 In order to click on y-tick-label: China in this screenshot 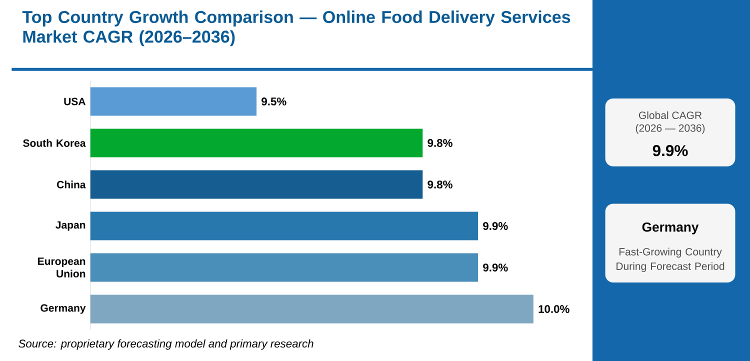, I will do `click(71, 184)`.